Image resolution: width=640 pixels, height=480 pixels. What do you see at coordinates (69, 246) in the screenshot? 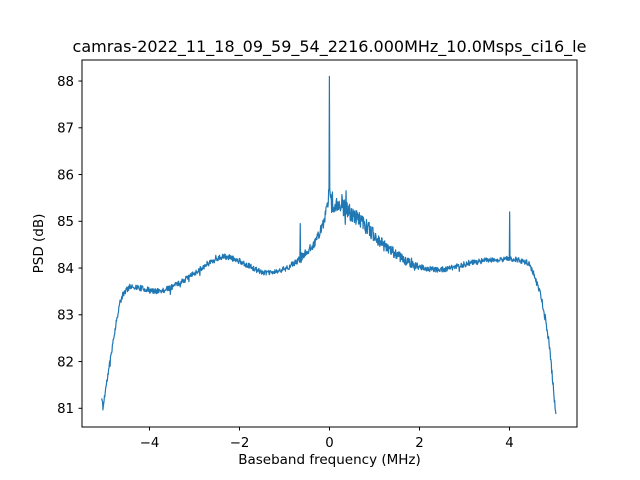
I see `y-axis-ticks: 81 82 83 84 85 86 87 88` at bounding box center [69, 246].